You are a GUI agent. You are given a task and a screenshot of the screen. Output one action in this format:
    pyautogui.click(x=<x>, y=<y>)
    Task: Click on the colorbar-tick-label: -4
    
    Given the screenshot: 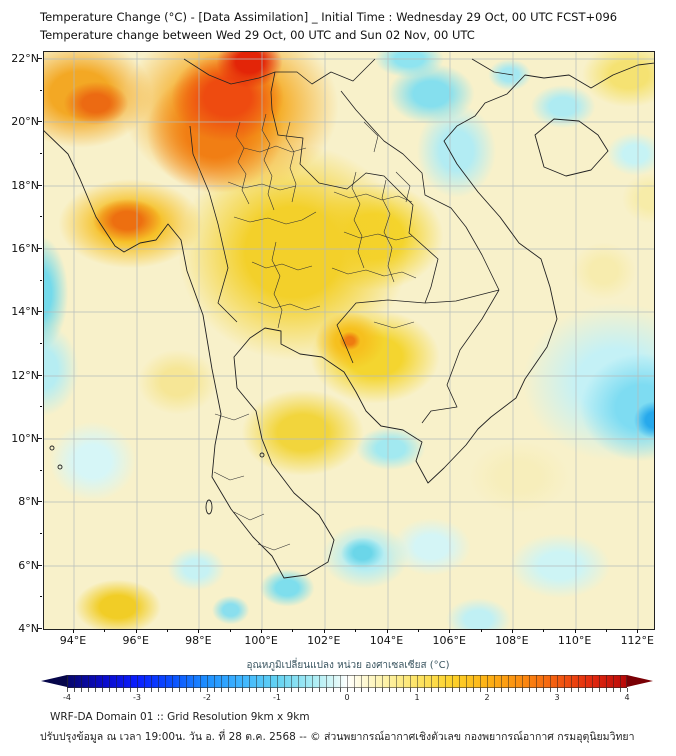 What is the action you would take?
    pyautogui.click(x=67, y=697)
    